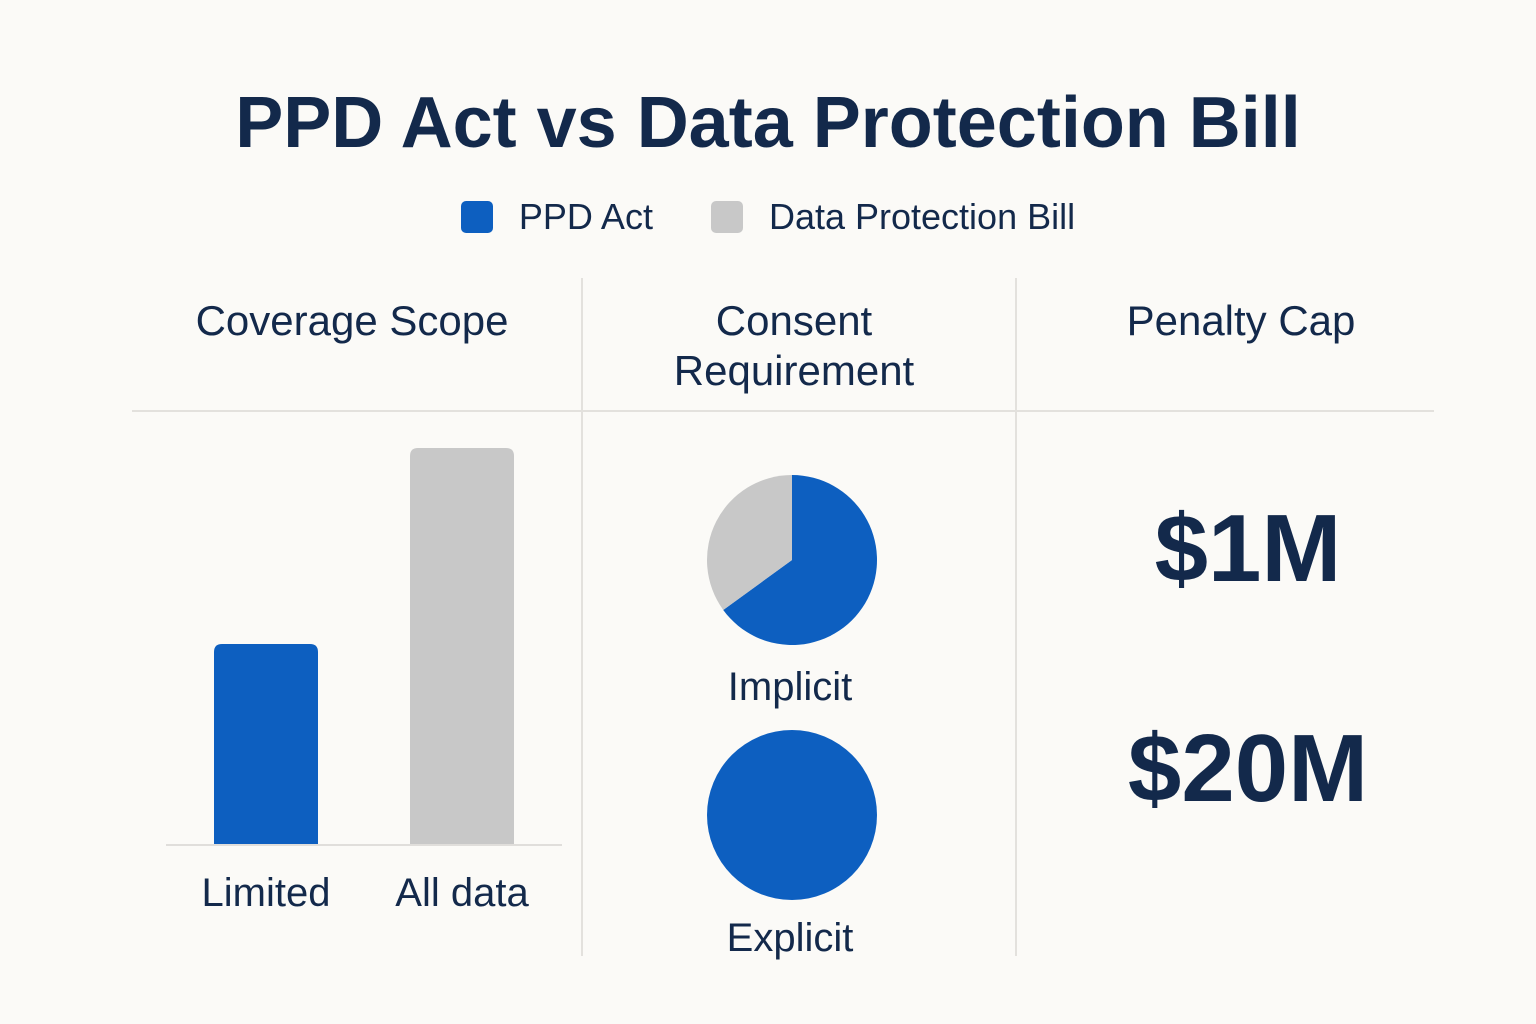 The width and height of the screenshot is (1536, 1024). What do you see at coordinates (1248, 548) in the screenshot?
I see `penalty-value-ppd-act: $1M` at bounding box center [1248, 548].